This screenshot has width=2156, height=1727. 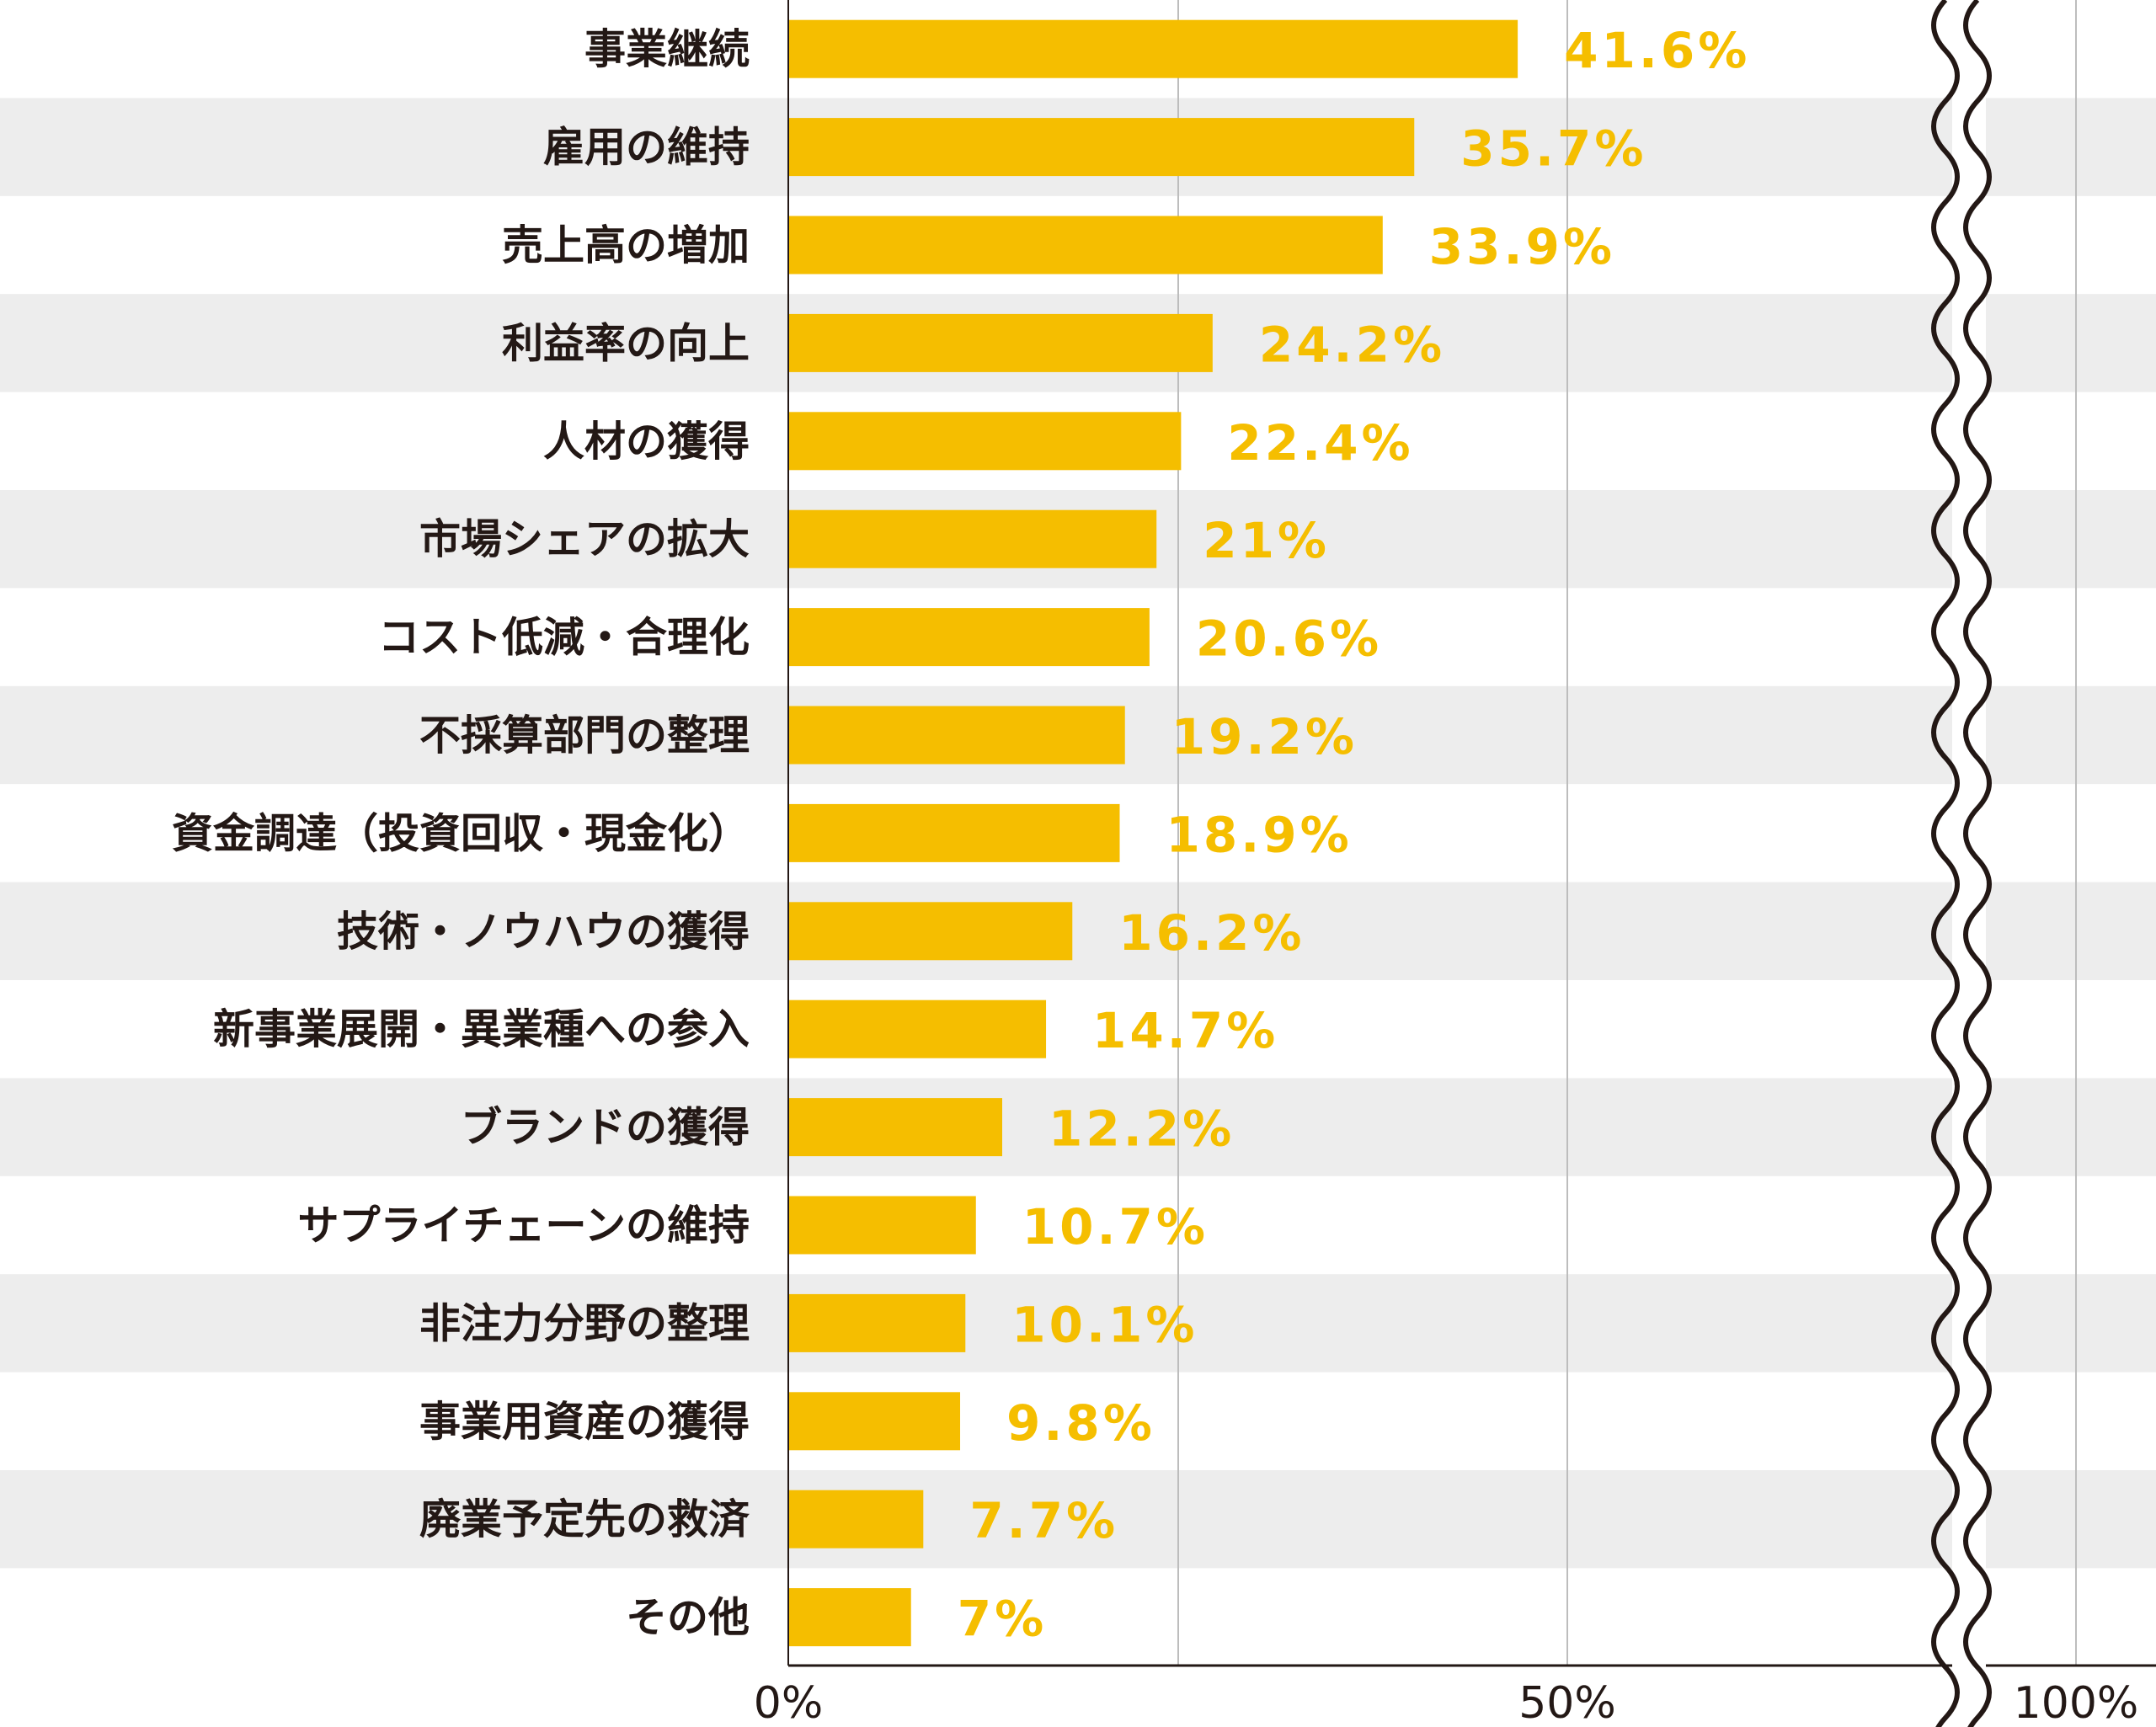 I want to click on category-label: 人材の獲得, so click(x=646, y=442).